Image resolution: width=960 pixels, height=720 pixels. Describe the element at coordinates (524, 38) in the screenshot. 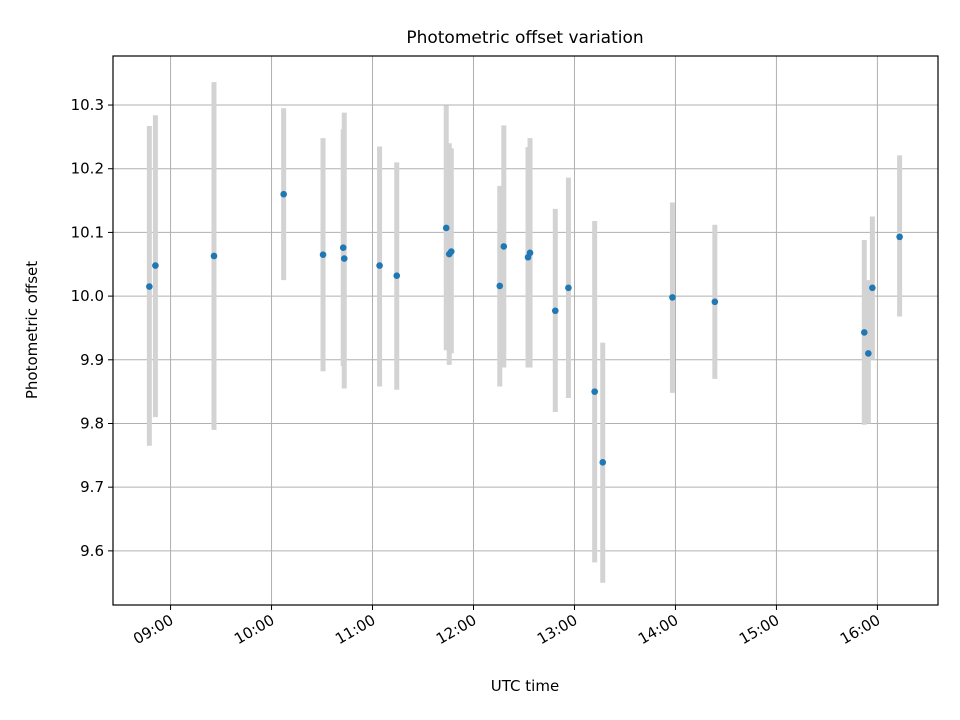

I see `chart-title: Photometric offset variation` at that location.